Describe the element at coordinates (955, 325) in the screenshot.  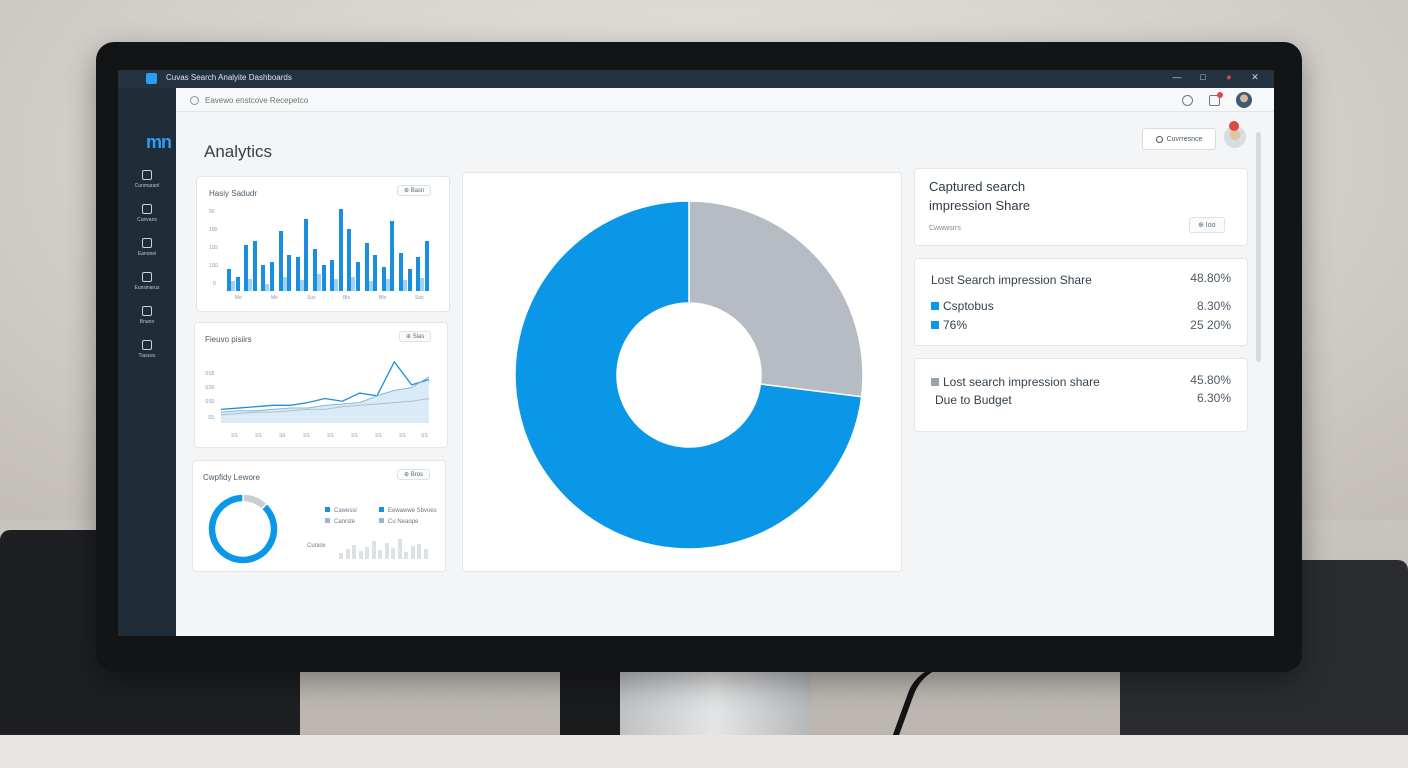
I see `lost-share-row-label: 76%` at that location.